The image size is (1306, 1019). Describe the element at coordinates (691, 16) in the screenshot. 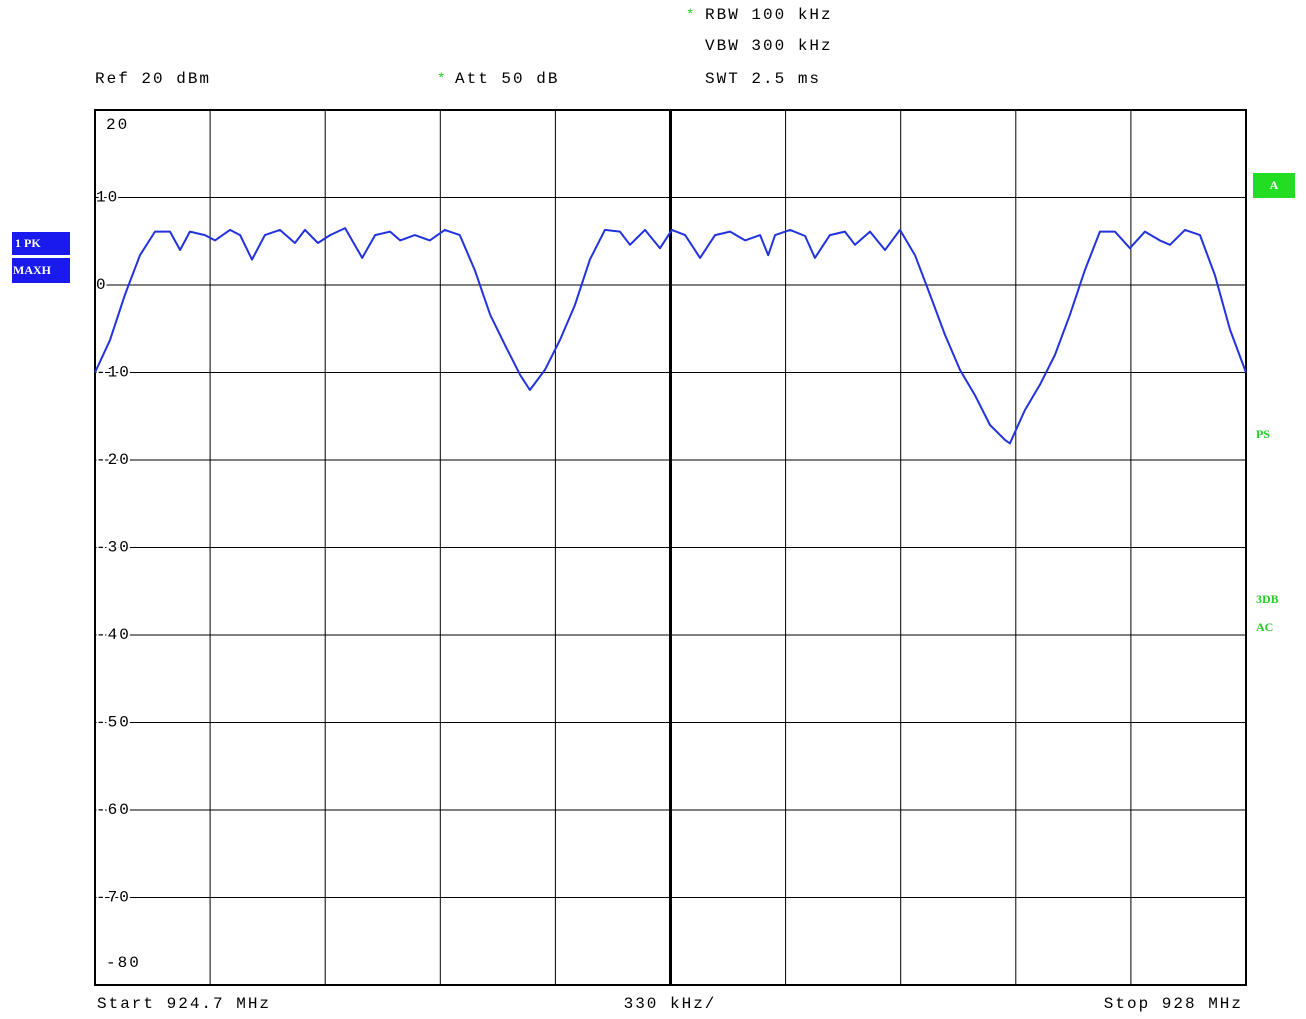

I see `rbw-flag: *` at that location.